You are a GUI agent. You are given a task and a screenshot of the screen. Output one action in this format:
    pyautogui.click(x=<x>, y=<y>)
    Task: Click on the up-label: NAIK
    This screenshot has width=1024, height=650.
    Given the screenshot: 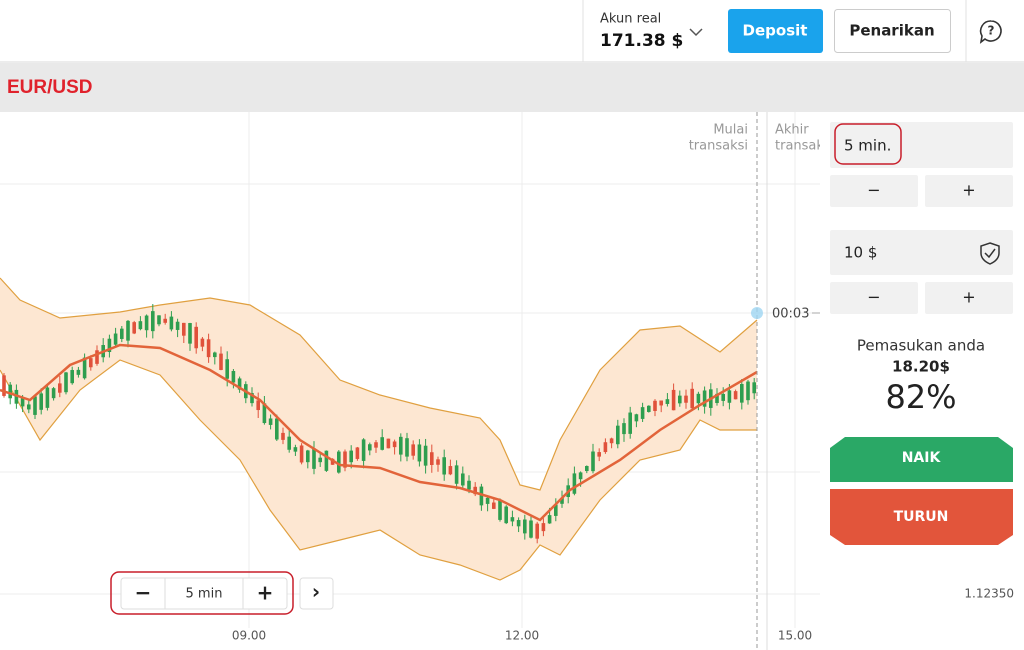 What is the action you would take?
    pyautogui.click(x=922, y=458)
    